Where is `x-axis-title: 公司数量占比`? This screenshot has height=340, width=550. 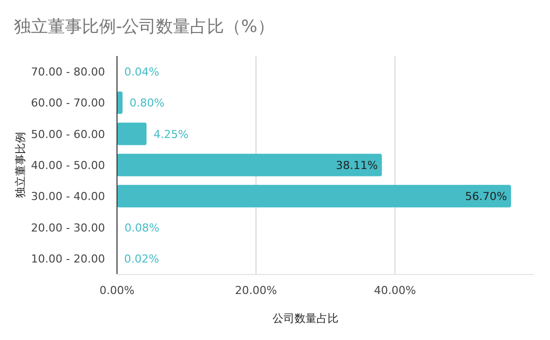 x-axis-title: 公司数量占比 is located at coordinates (305, 318).